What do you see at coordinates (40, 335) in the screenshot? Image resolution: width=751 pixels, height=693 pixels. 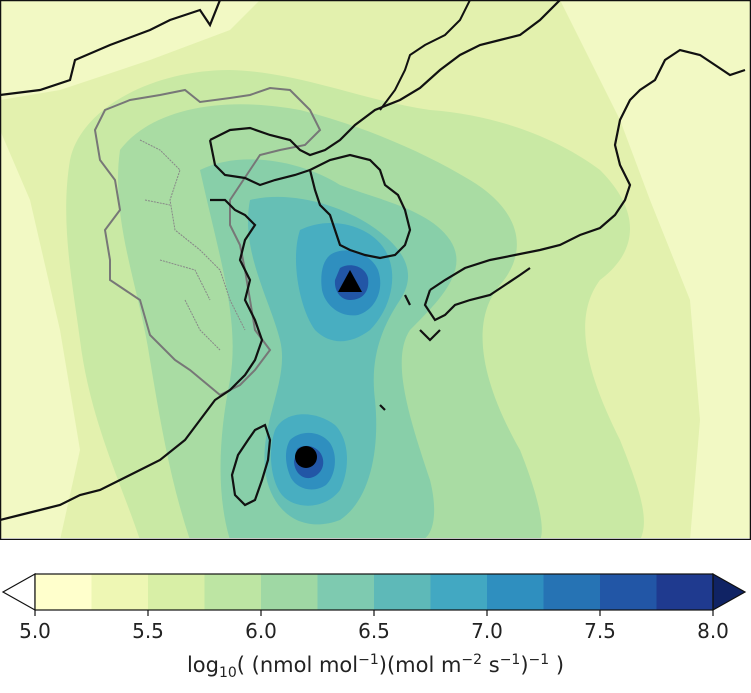 I see `contour-level-0c` at bounding box center [40, 335].